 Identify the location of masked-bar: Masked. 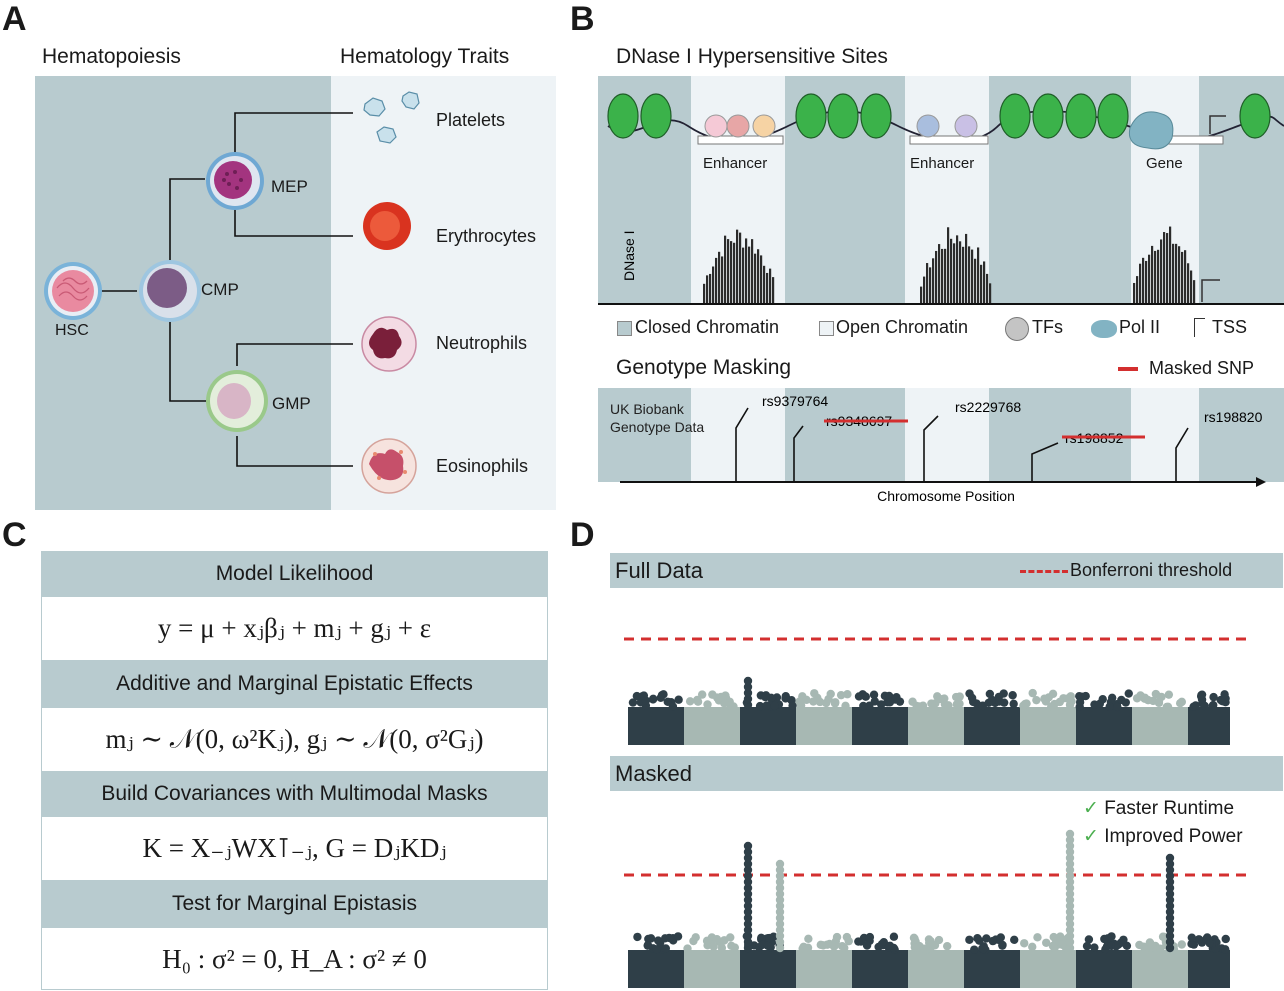
(946, 773).